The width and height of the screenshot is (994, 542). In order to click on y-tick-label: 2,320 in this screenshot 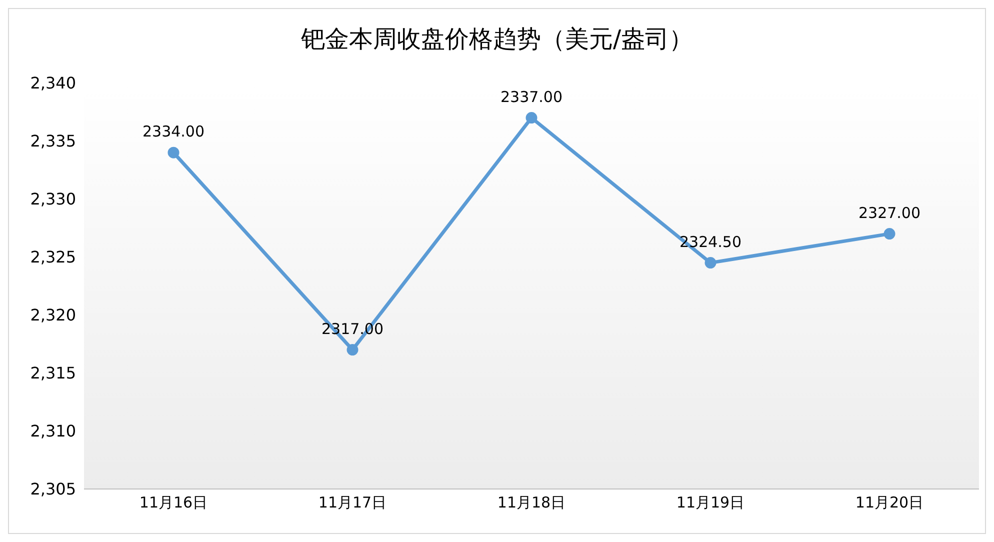, I will do `click(53, 315)`.